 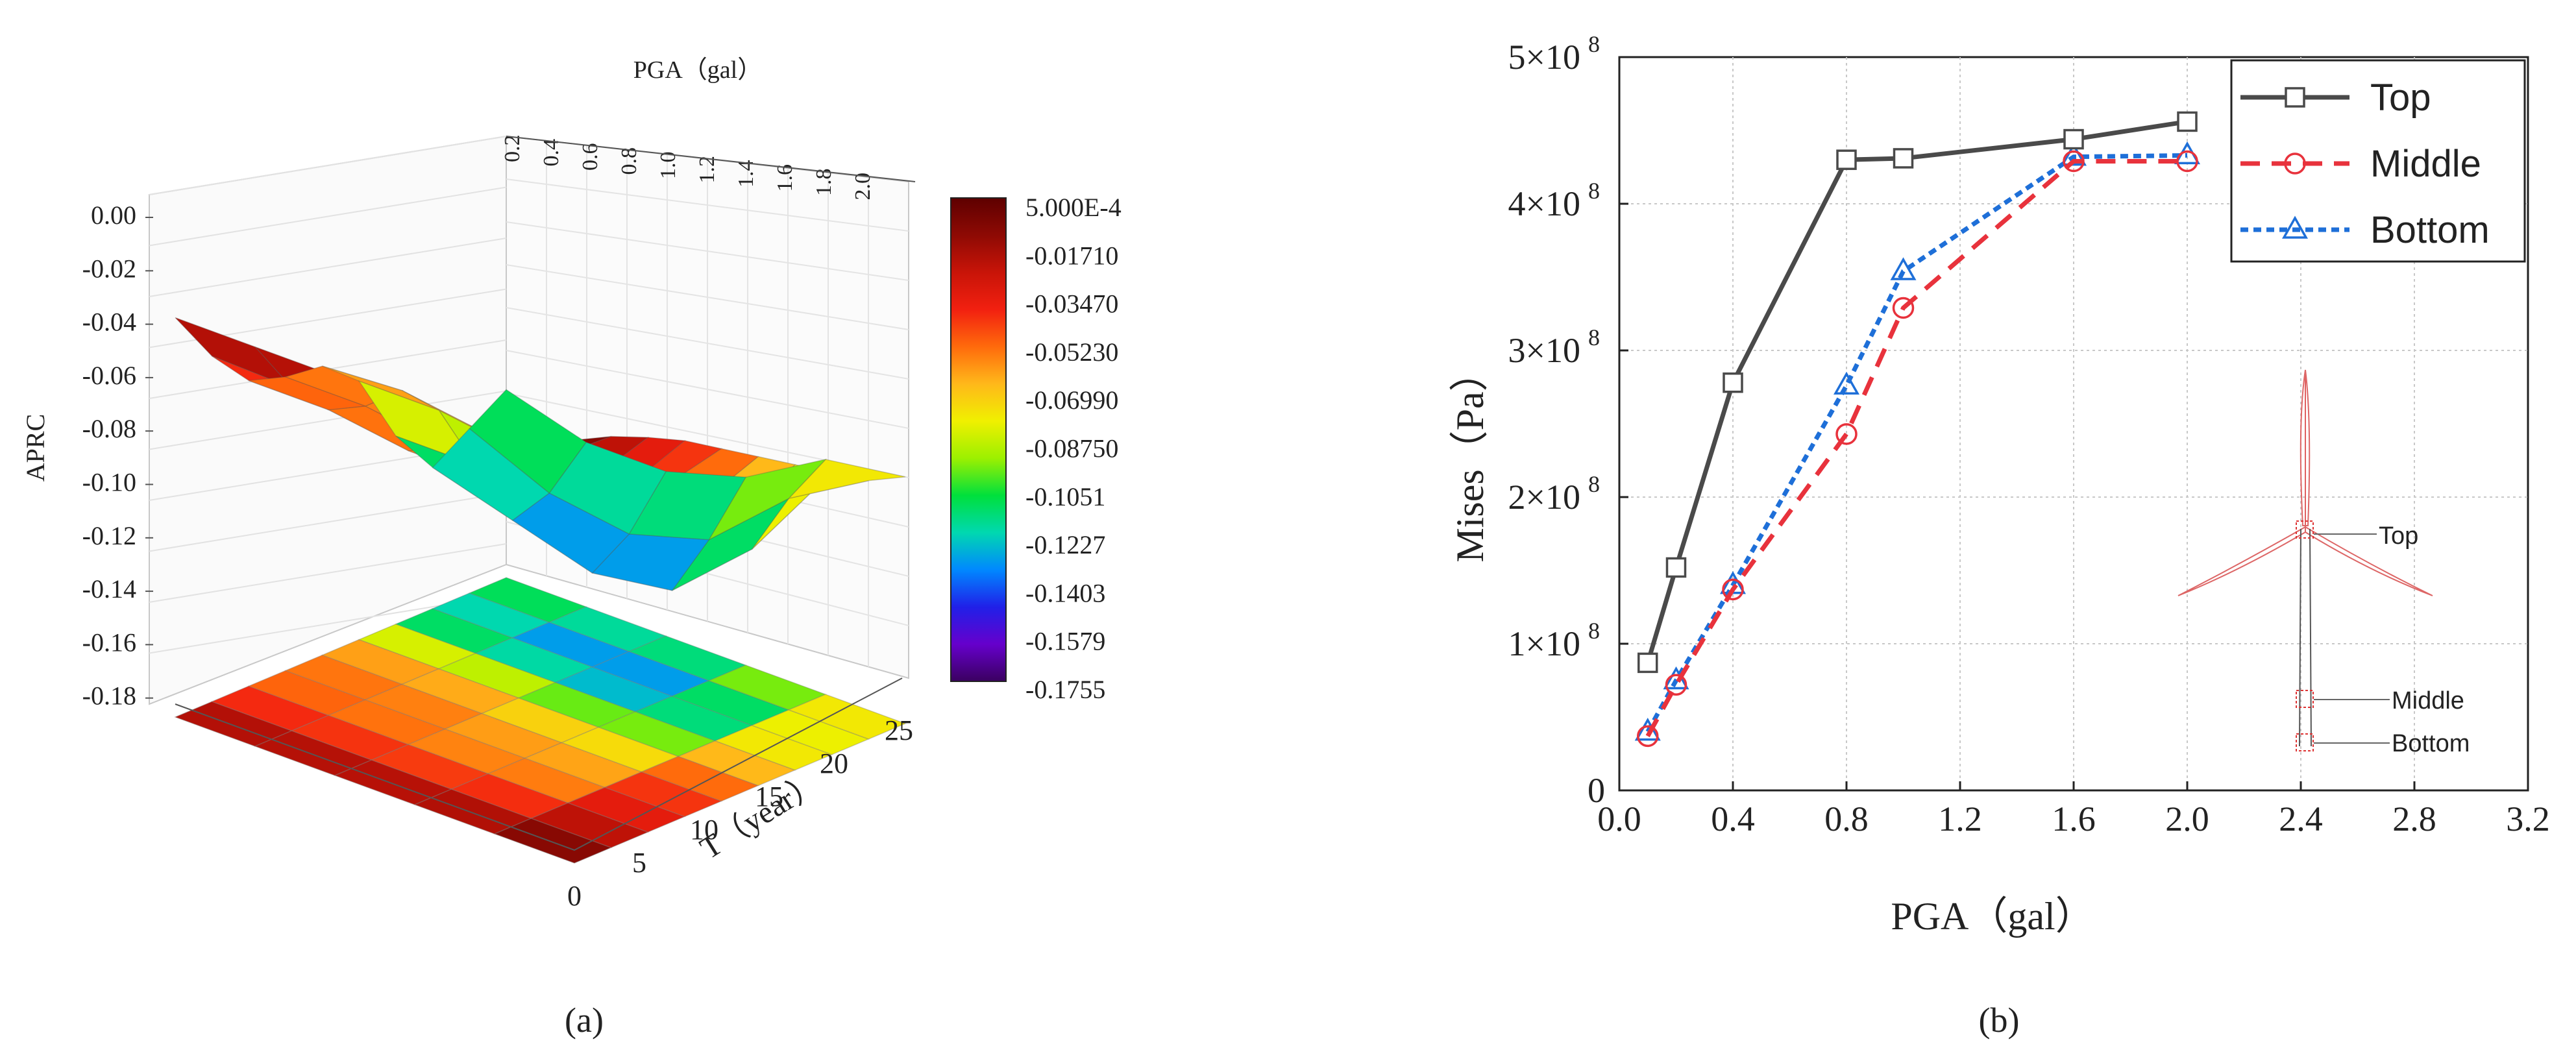 What do you see at coordinates (2241, 561) in the screenshot?
I see `turbine-blade-left` at bounding box center [2241, 561].